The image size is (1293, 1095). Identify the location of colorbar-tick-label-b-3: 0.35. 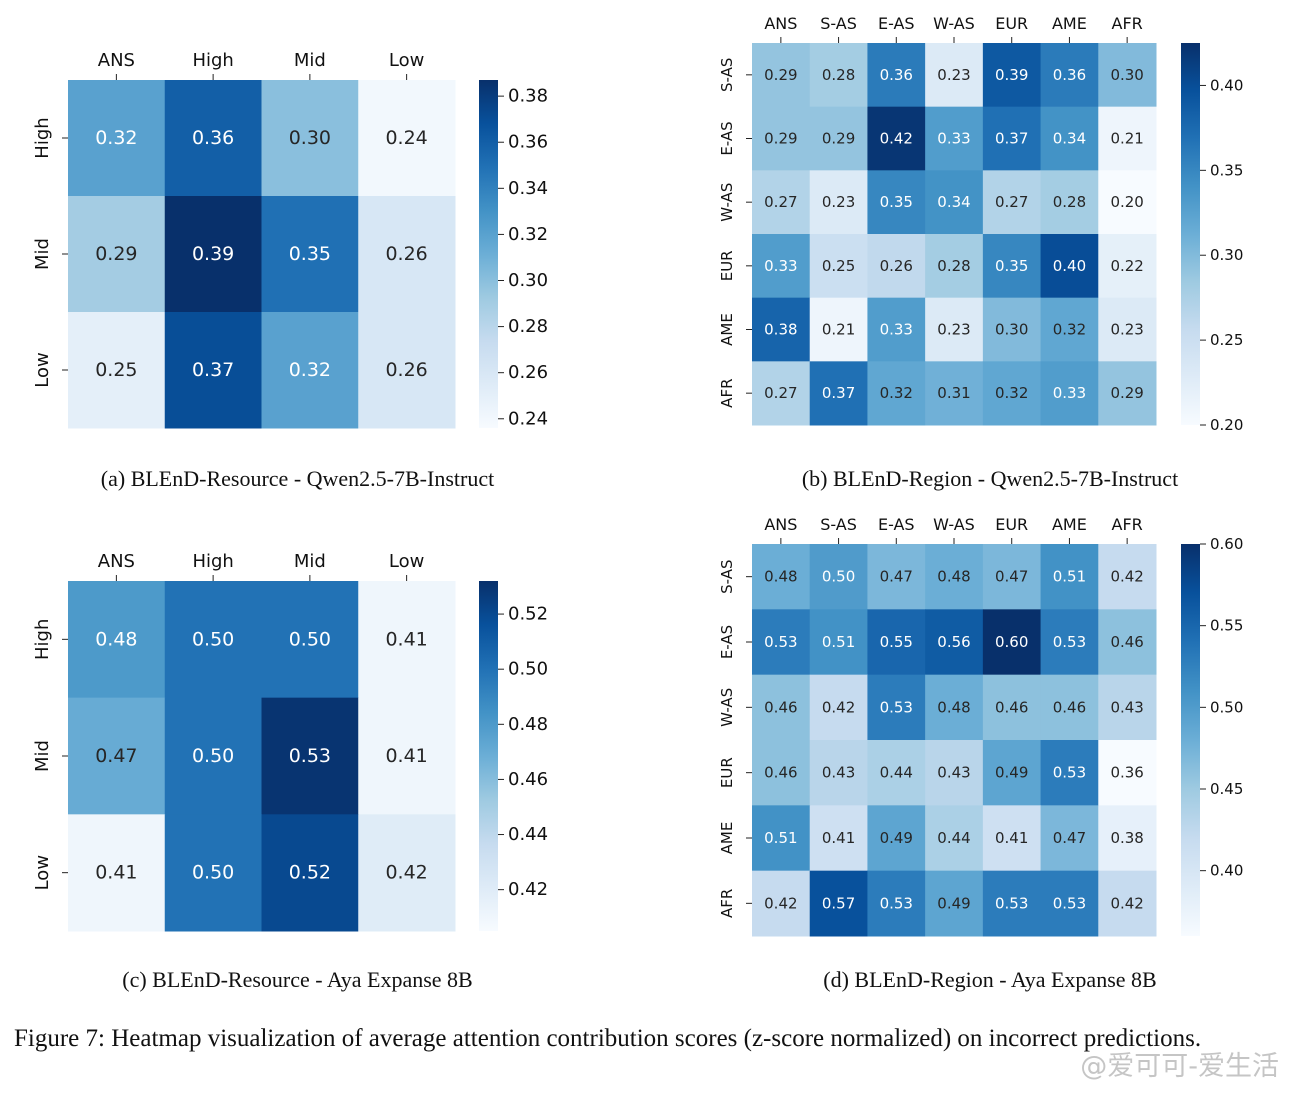
(1226, 170).